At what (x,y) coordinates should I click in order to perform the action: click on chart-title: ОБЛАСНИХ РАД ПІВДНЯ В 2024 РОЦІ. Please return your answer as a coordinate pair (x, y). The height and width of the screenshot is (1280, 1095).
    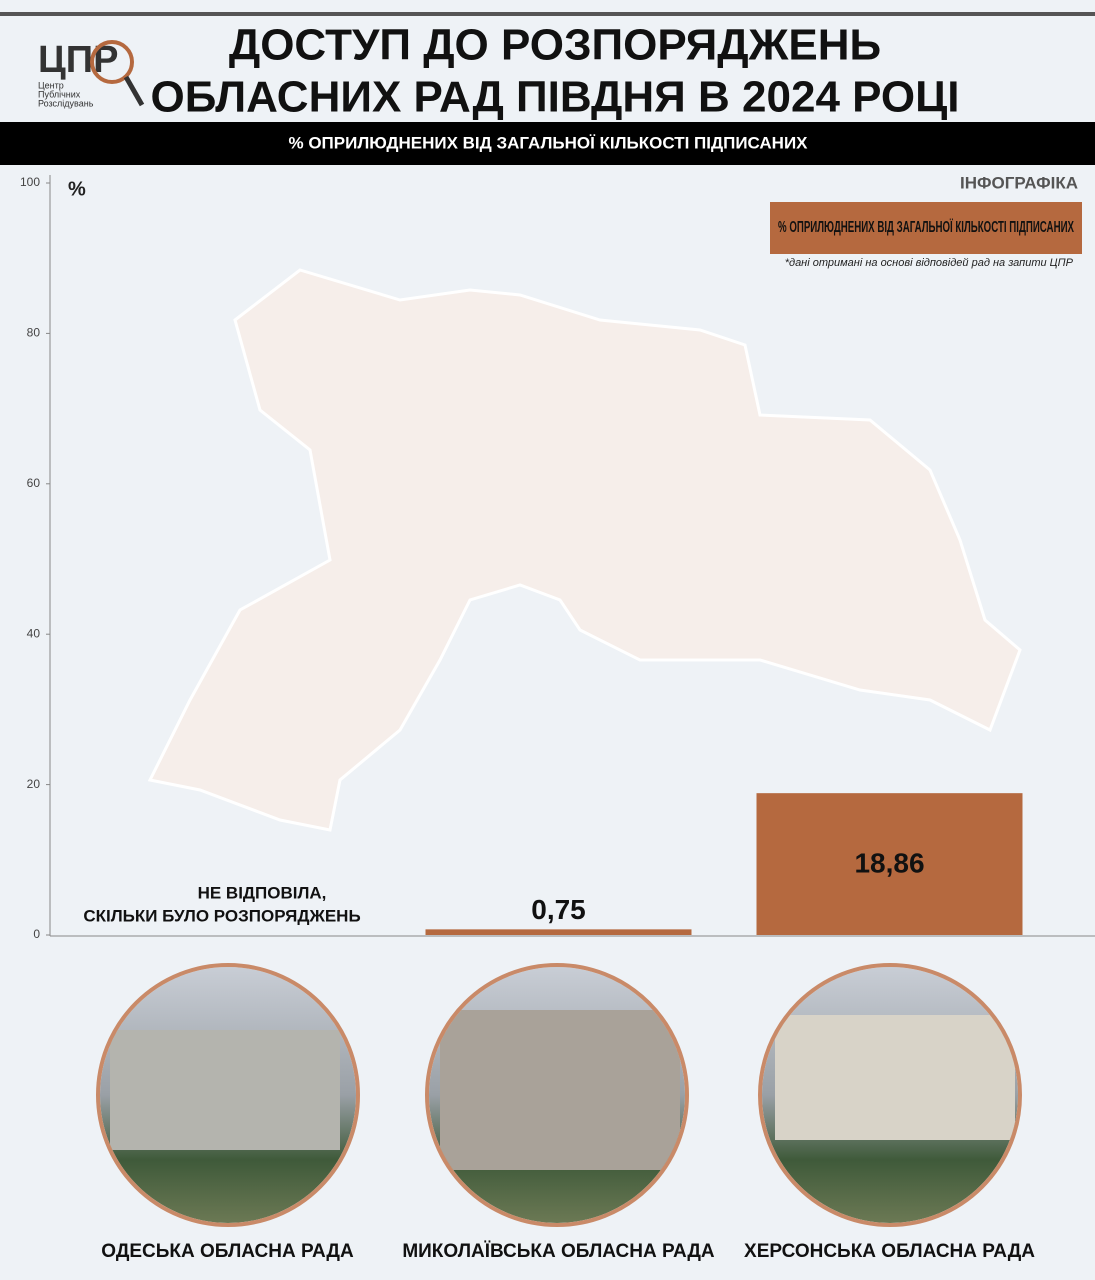
    Looking at the image, I should click on (555, 97).